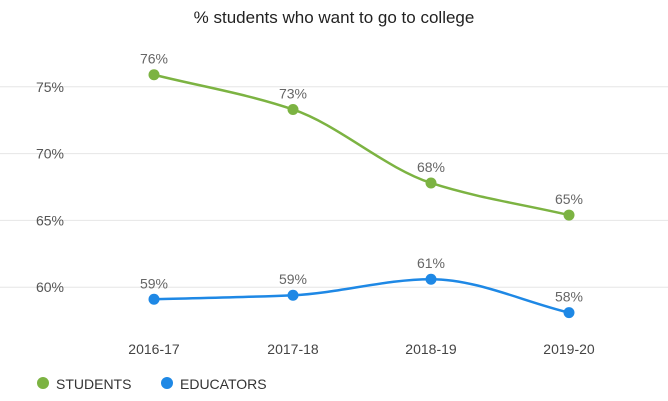  Describe the element at coordinates (154, 59) in the screenshot. I see `data-label-students-2016-17: 76%` at that location.